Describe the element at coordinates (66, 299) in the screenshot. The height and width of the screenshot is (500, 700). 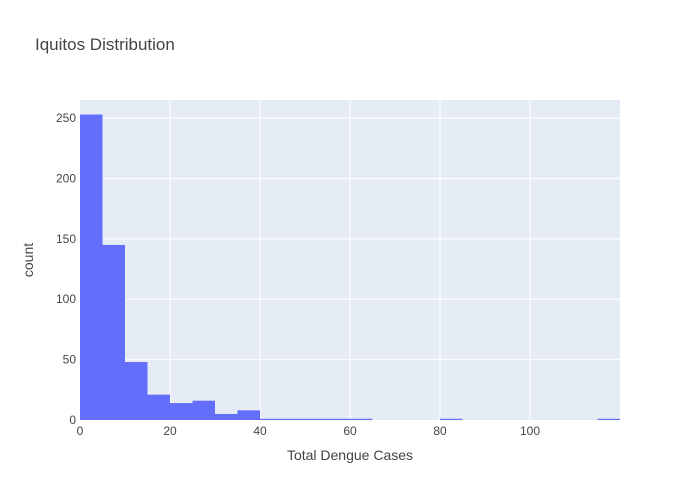
I see `y-tick-label: 100` at that location.